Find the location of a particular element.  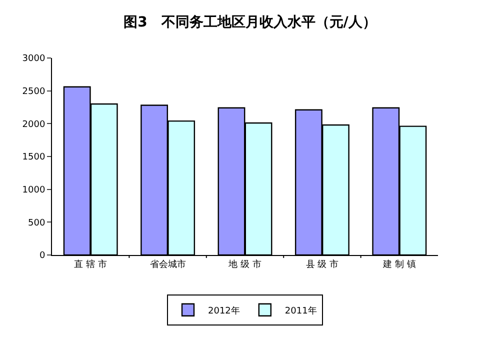

y-tick-label: 500 is located at coordinates (37, 223).